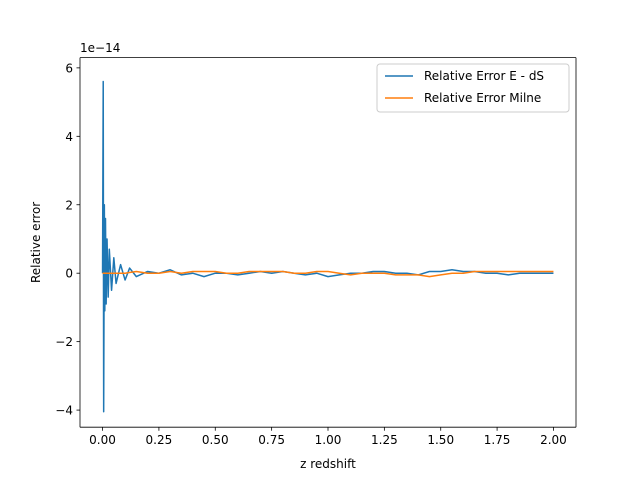 The image size is (640, 480). I want to click on y-tick-label: −4, so click(64, 411).